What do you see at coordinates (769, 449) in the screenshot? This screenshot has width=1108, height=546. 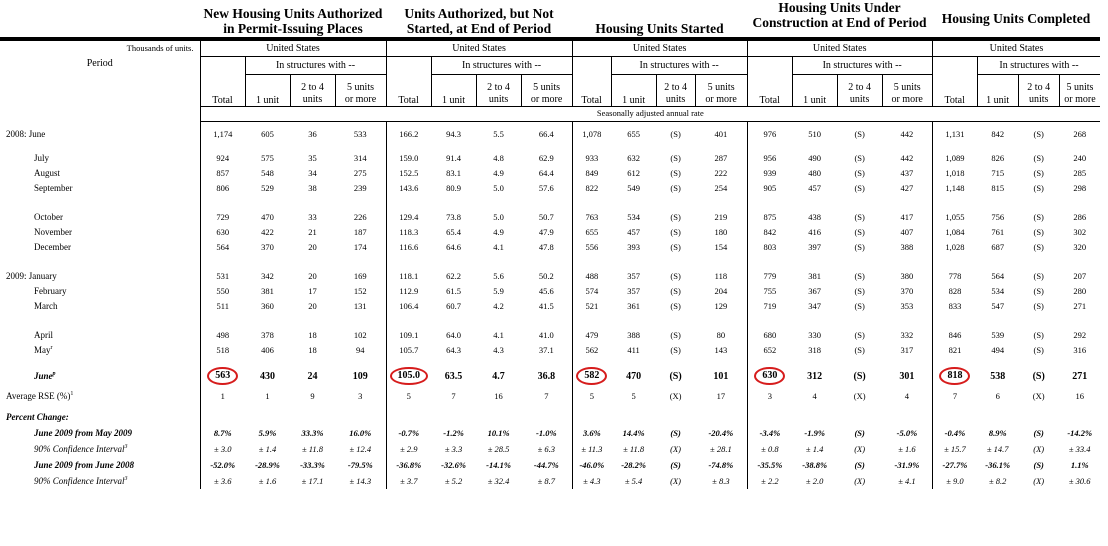 I see `data-cell: ± 0.8` at bounding box center [769, 449].